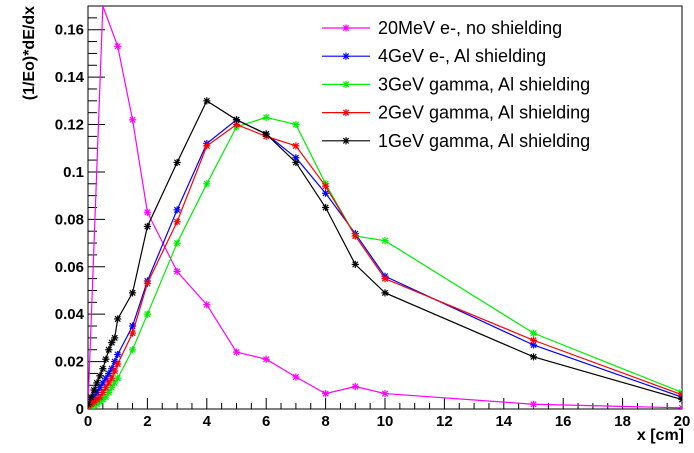  I want to click on x-tick-label: 0, so click(88, 421).